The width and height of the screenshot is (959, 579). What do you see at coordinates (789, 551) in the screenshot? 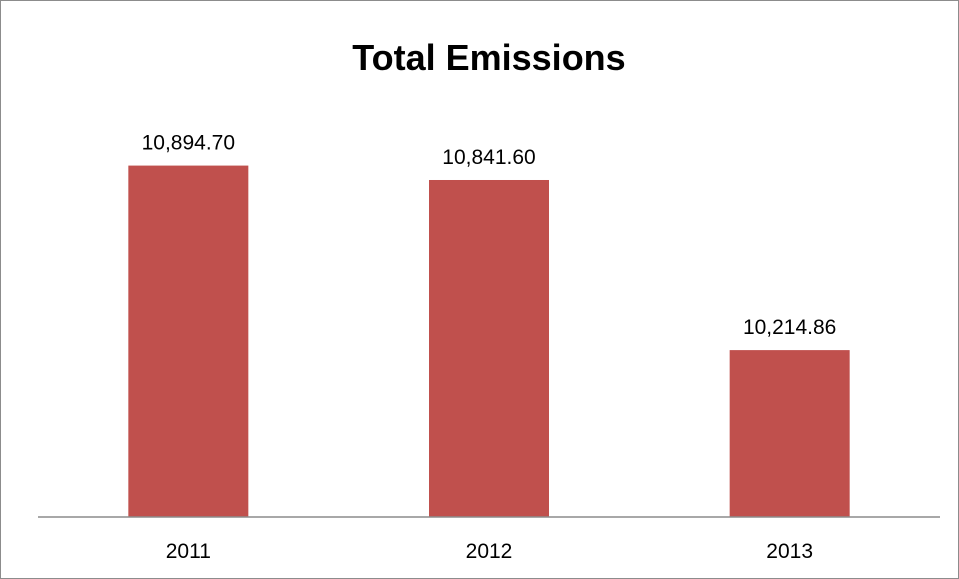
I see `x-tick-label-2013: 2013` at bounding box center [789, 551].